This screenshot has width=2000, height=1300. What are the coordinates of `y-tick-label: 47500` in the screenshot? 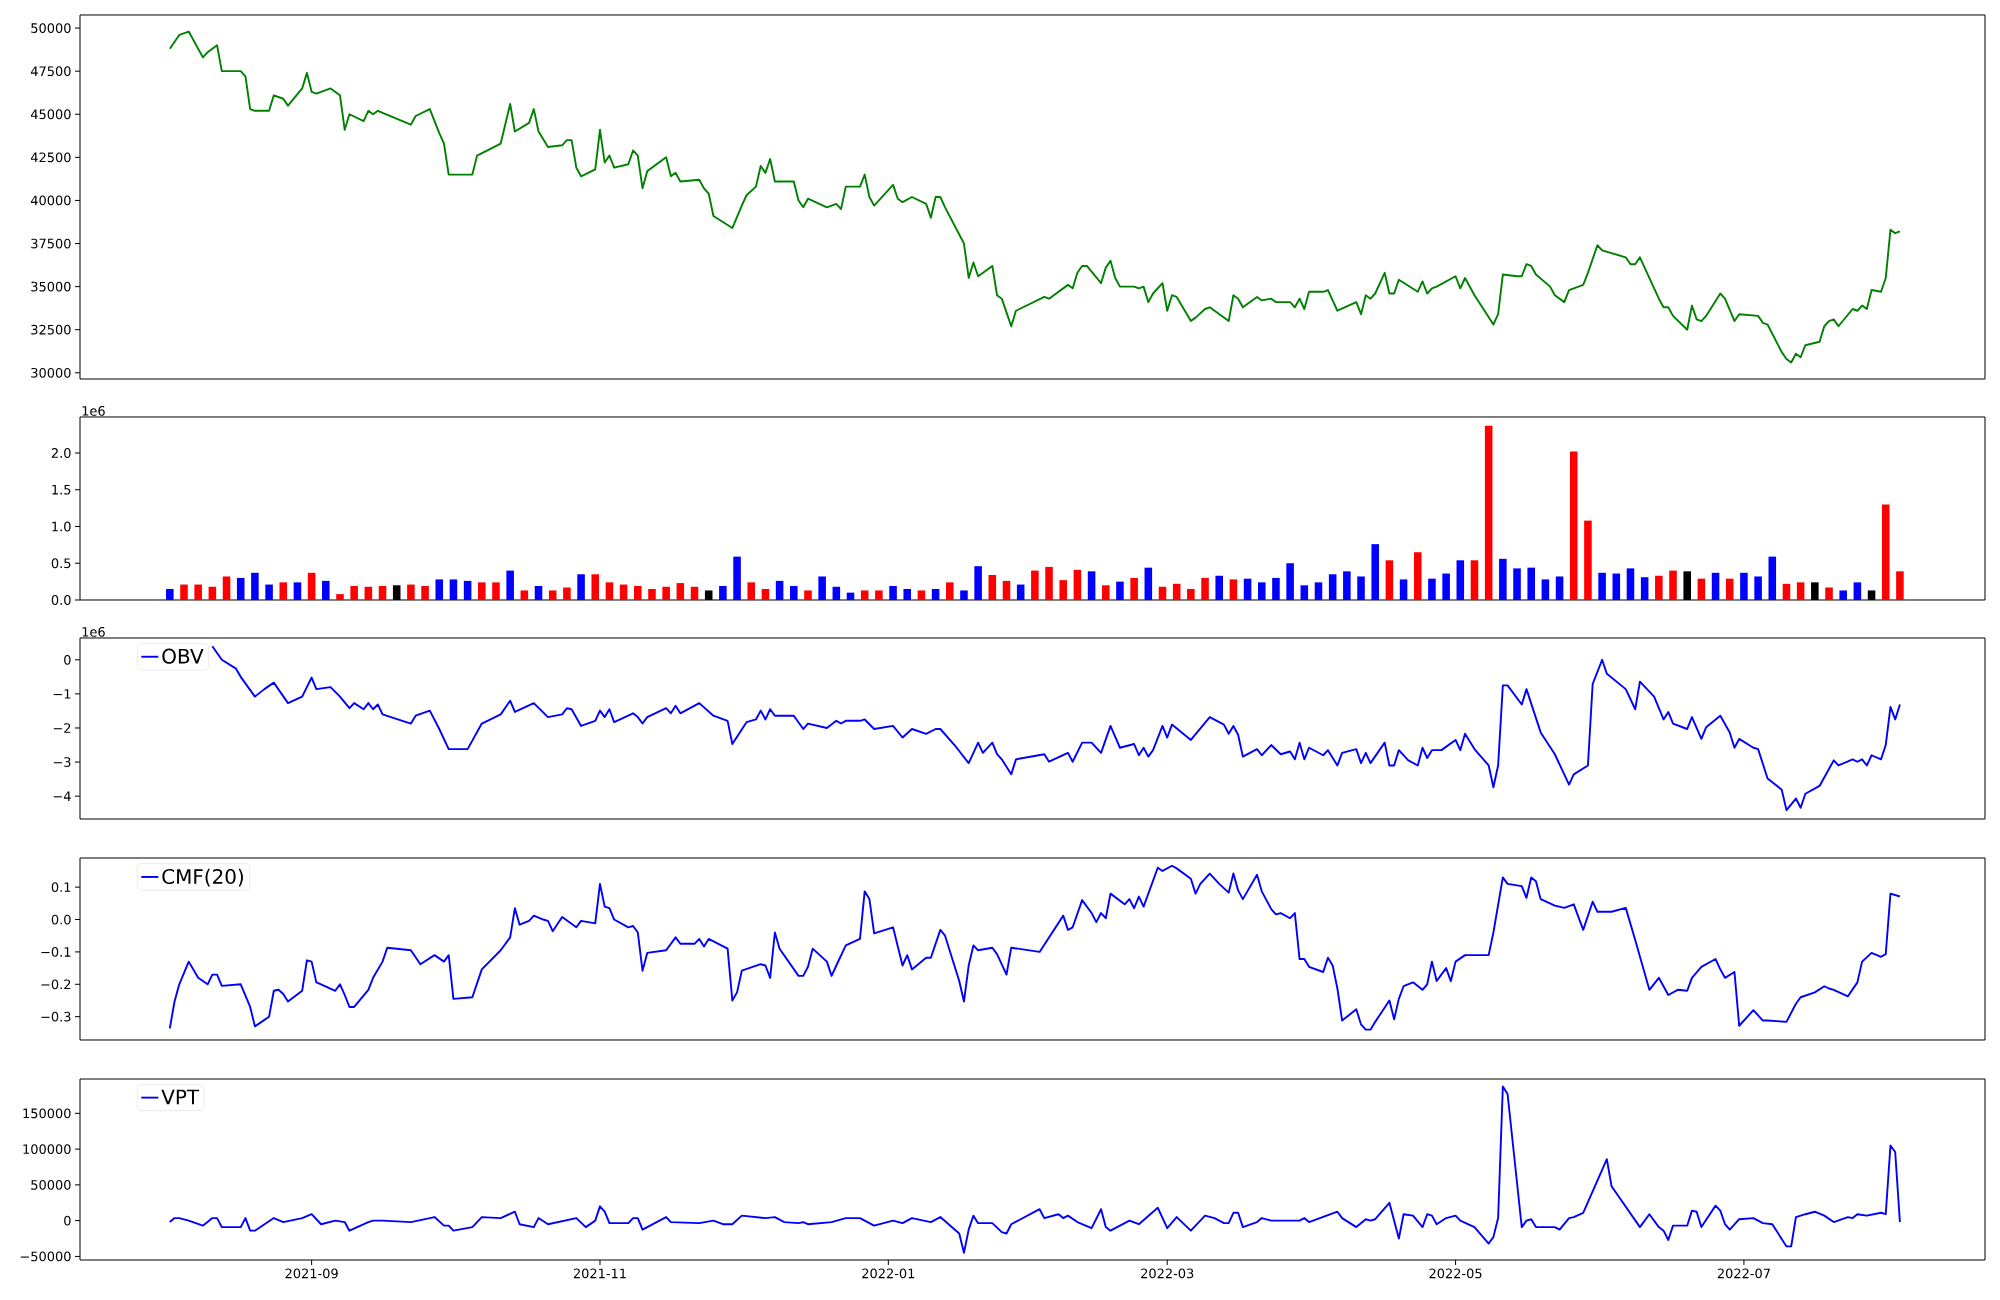 It's located at (50, 71).